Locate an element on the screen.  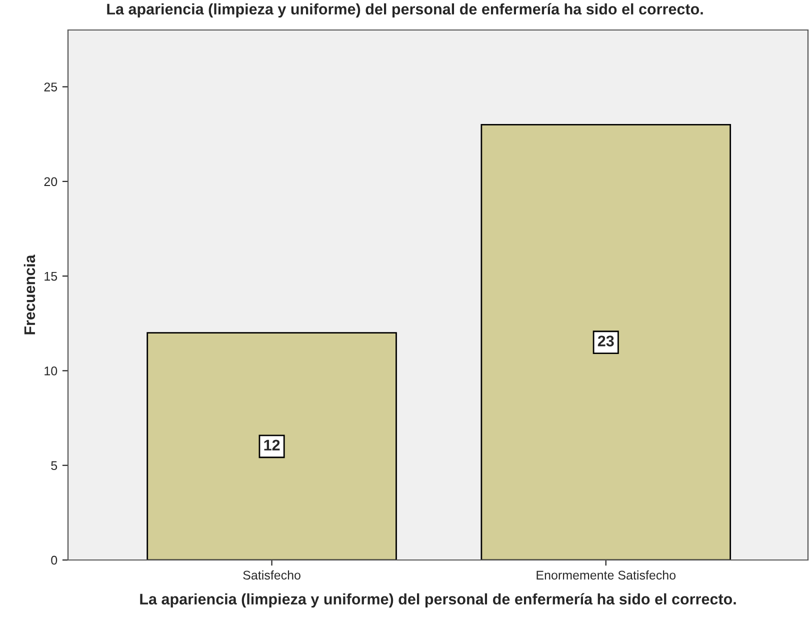
data-label: 12 is located at coordinates (272, 445).